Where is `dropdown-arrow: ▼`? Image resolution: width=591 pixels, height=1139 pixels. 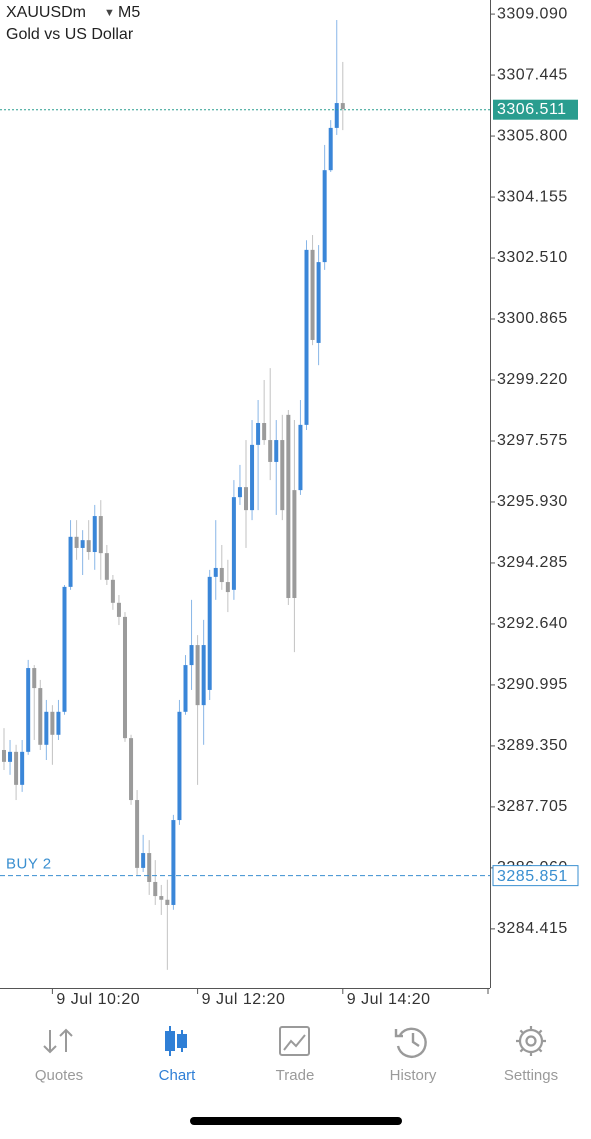 dropdown-arrow: ▼ is located at coordinates (109, 13).